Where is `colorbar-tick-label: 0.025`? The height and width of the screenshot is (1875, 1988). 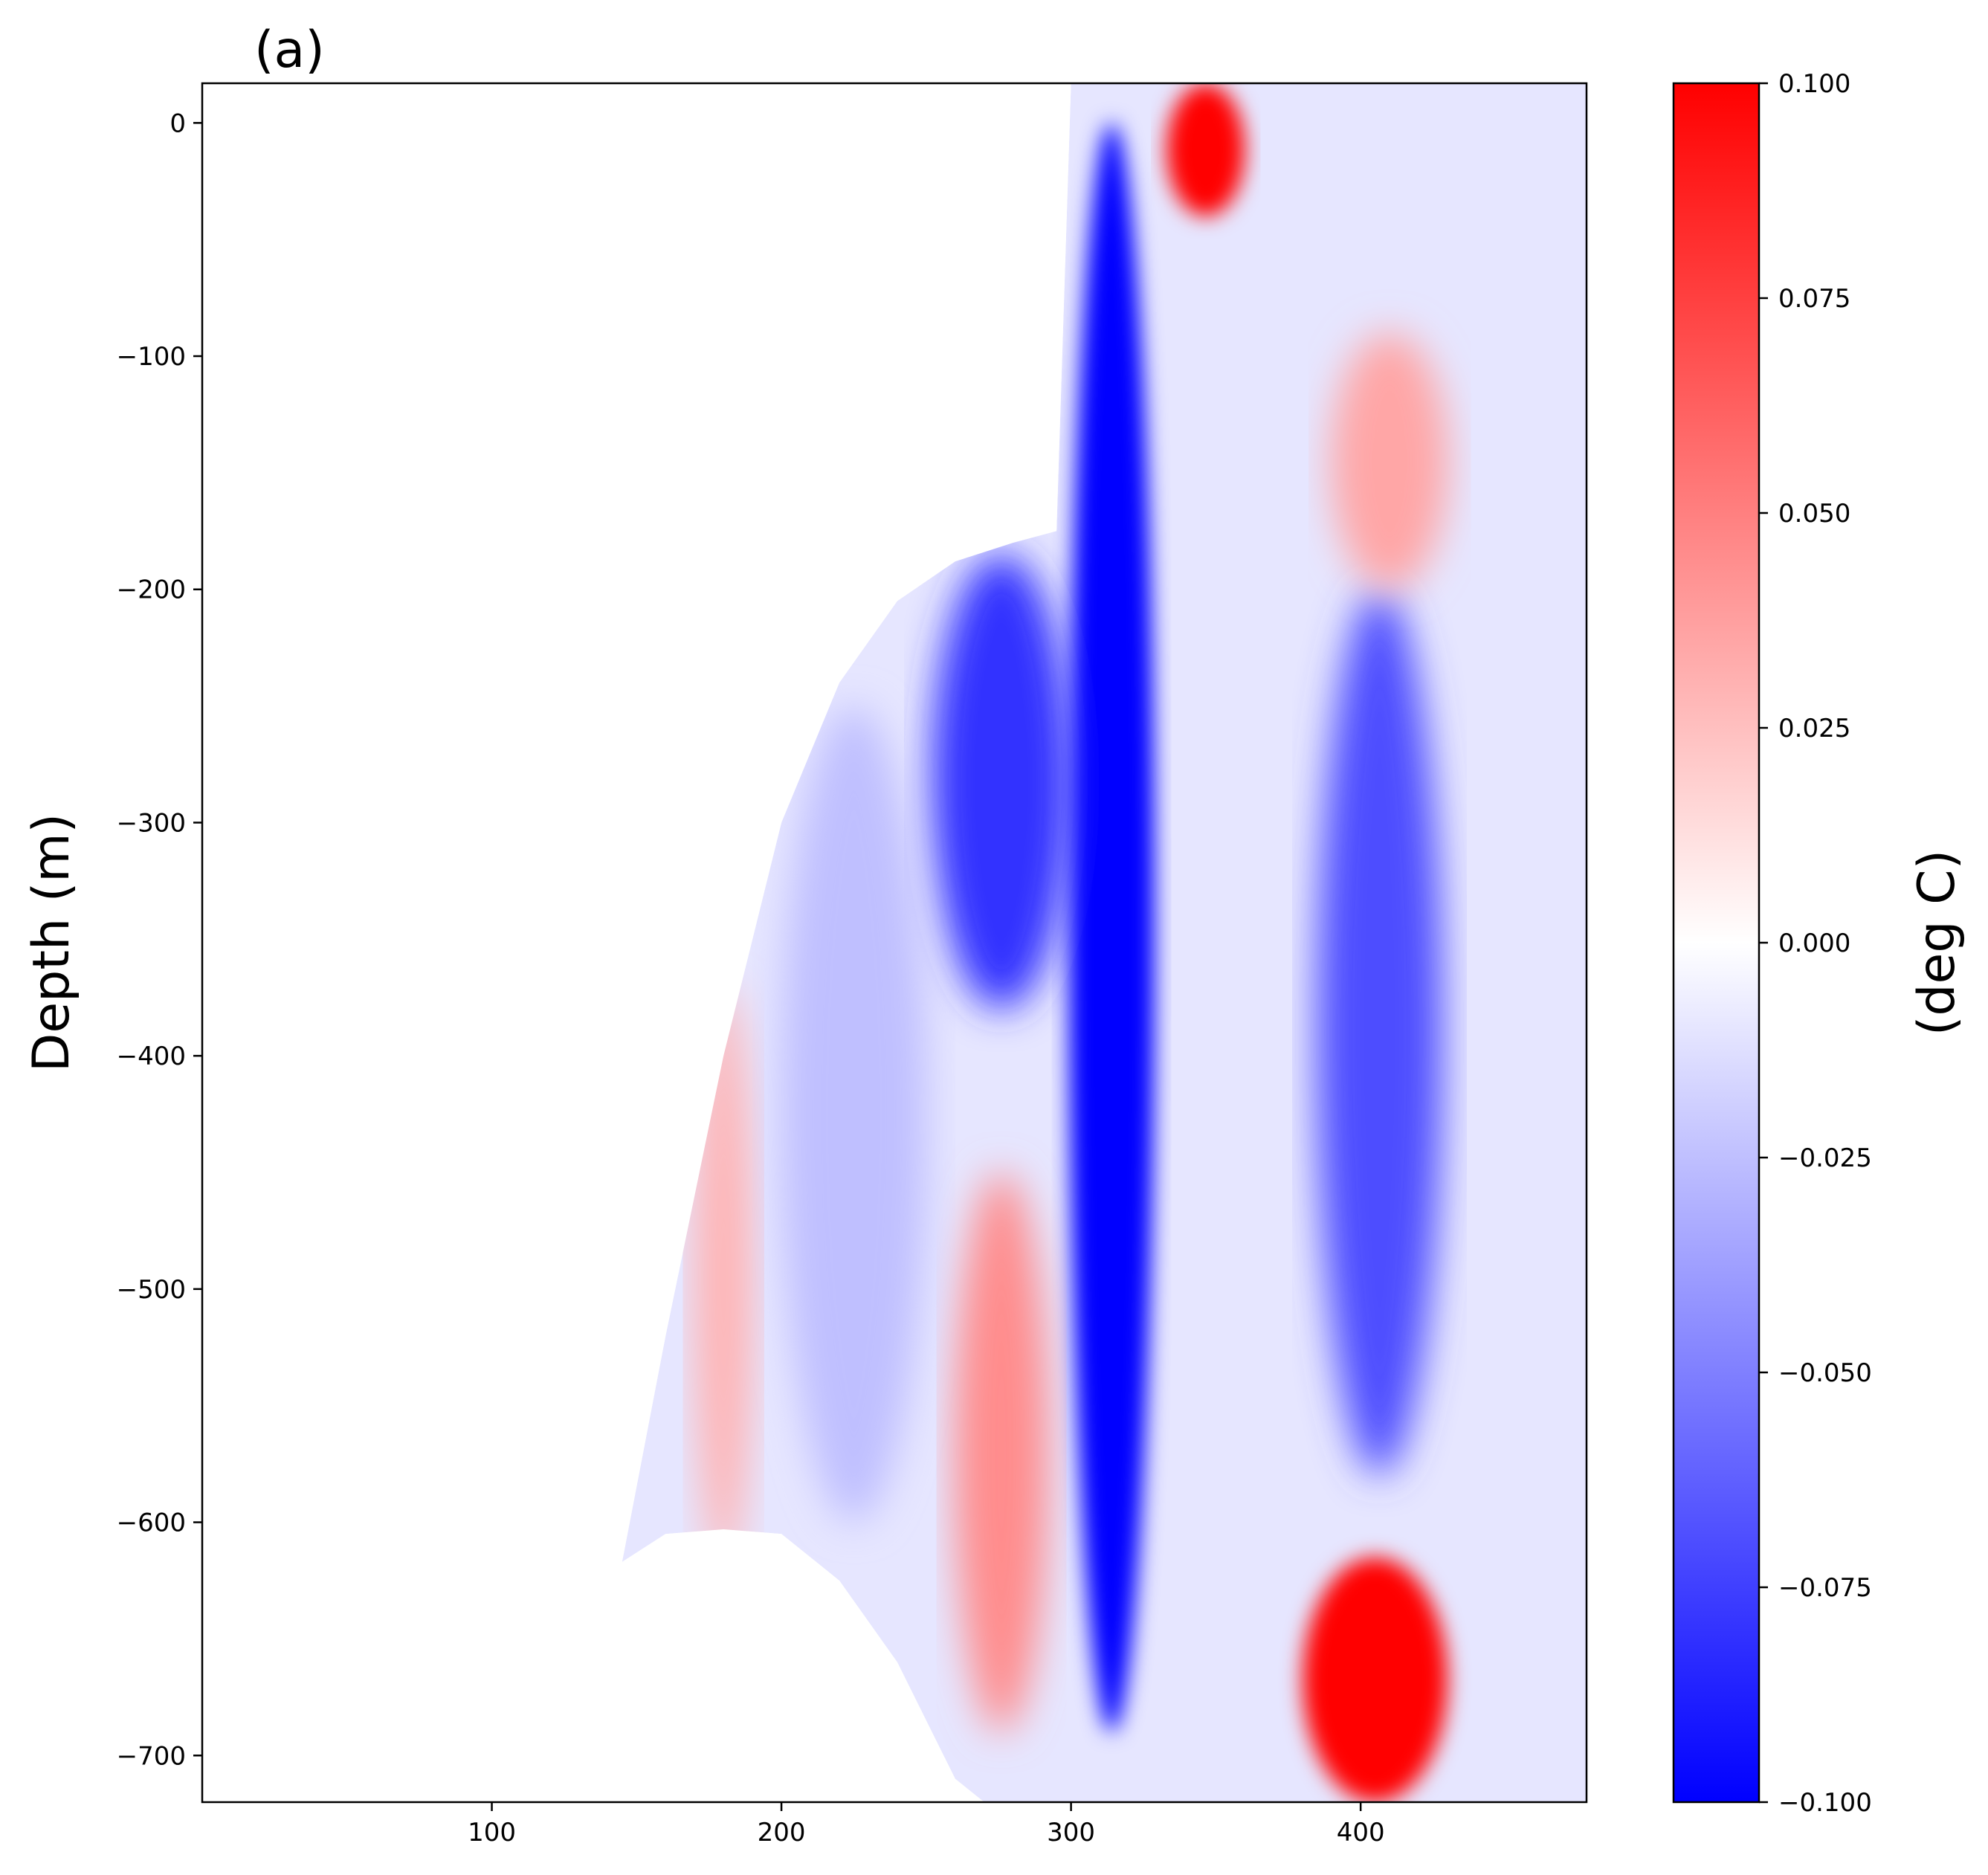 colorbar-tick-label: 0.025 is located at coordinates (1814, 728).